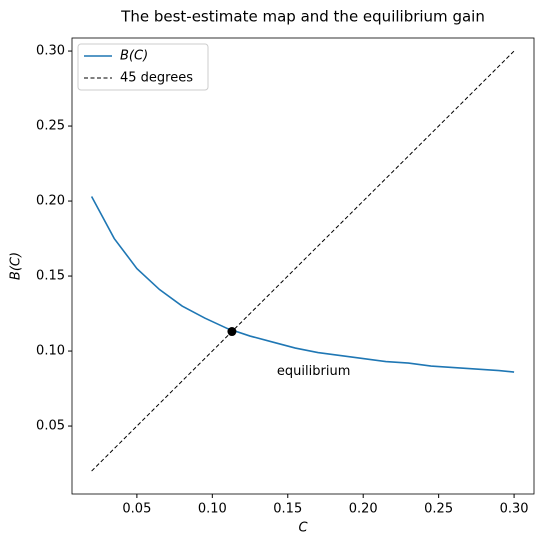  I want to click on y-tick-label: 0.25, so click(50, 126).